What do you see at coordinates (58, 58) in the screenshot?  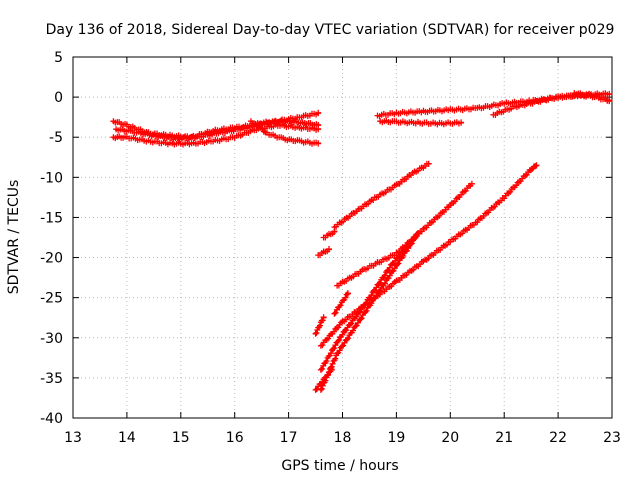 I see `y-tick-label: 5` at bounding box center [58, 58].